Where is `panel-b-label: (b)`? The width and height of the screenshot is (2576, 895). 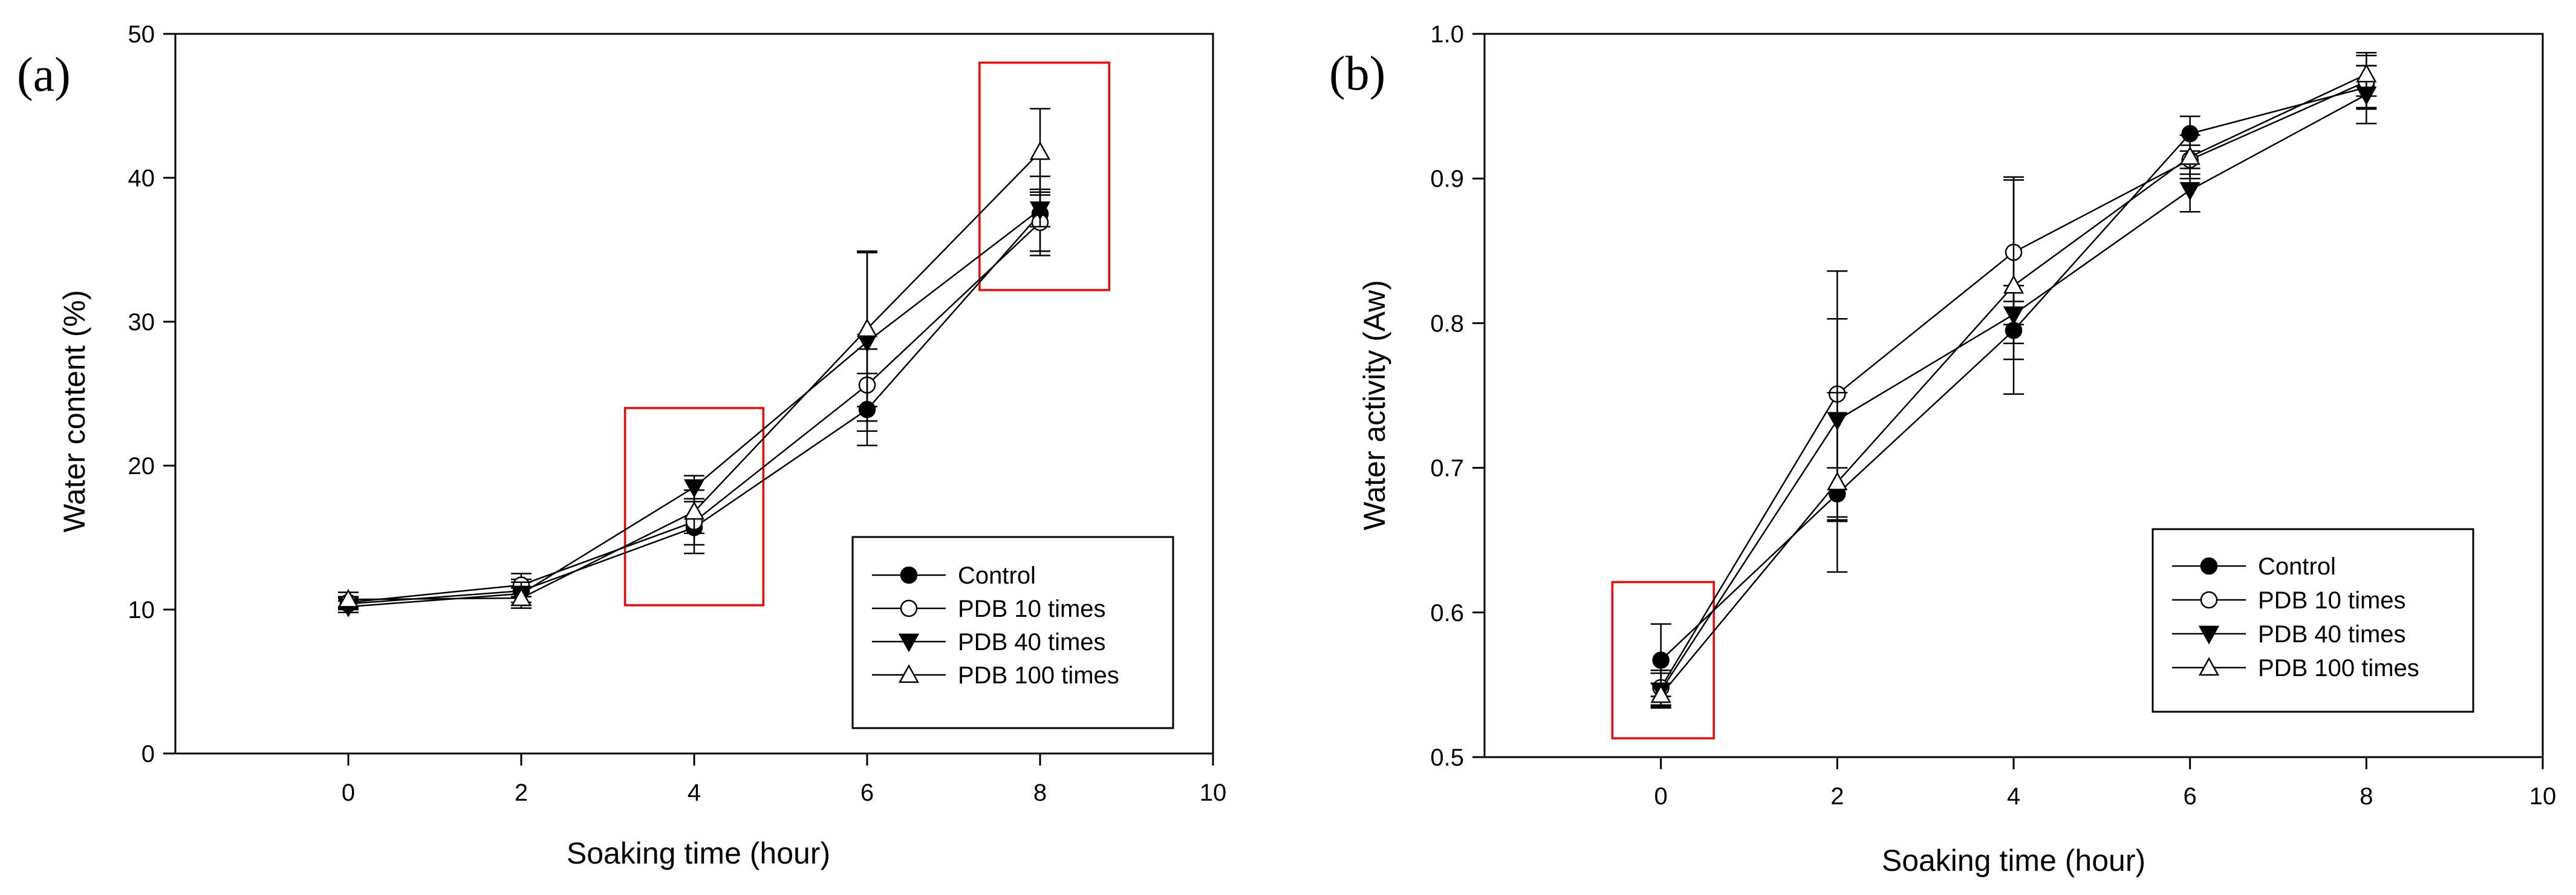
panel-b-label: (b) is located at coordinates (1357, 73).